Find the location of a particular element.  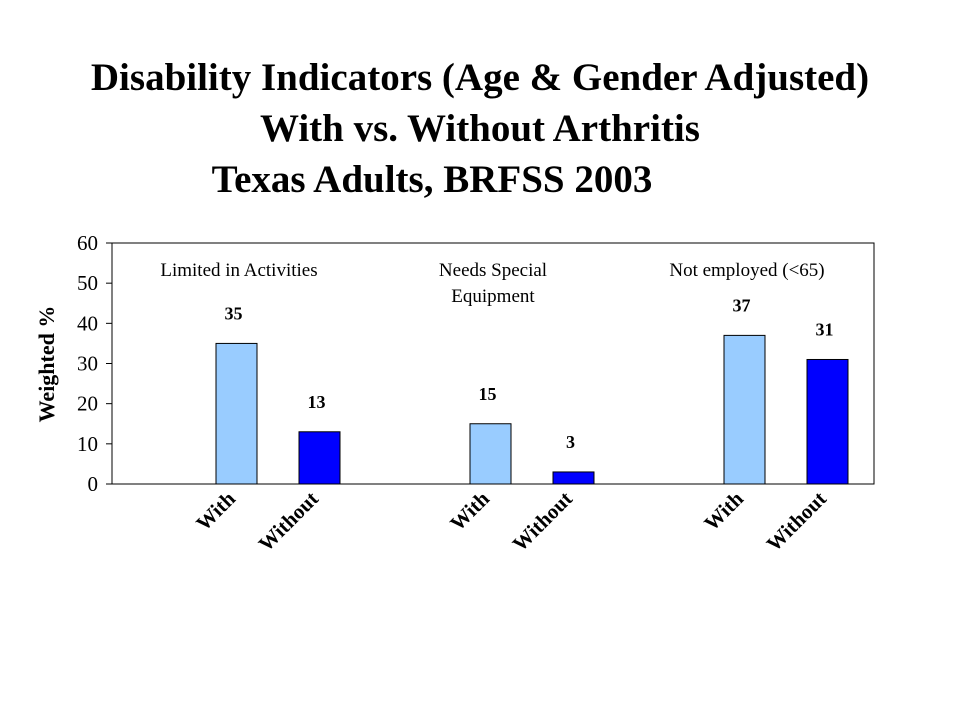

data-label: 3 is located at coordinates (570, 442).